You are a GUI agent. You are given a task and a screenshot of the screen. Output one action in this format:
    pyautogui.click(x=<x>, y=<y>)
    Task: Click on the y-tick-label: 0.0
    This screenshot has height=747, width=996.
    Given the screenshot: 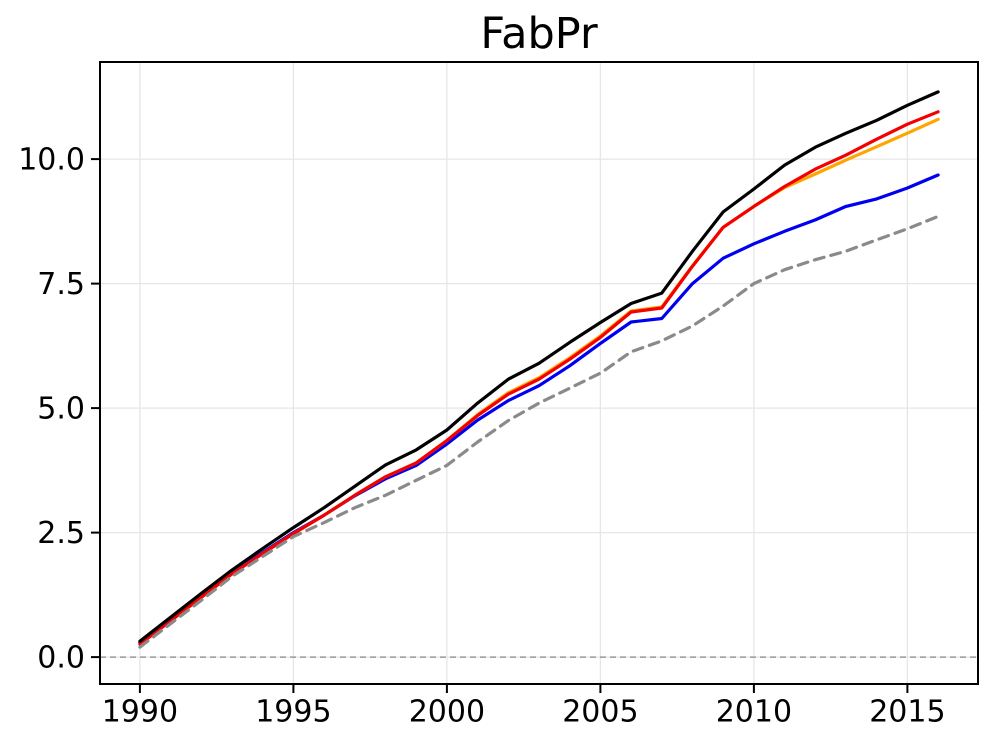 What is the action you would take?
    pyautogui.click(x=61, y=658)
    